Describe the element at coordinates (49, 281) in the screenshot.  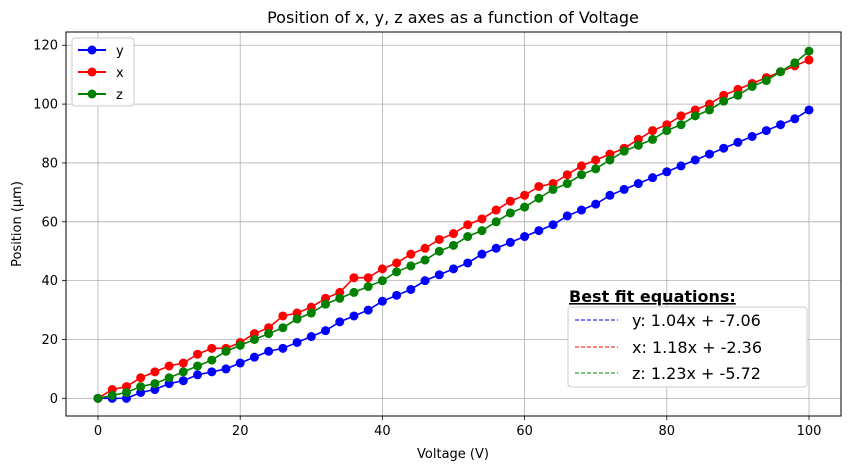
I see `y-tick-label: 40` at that location.